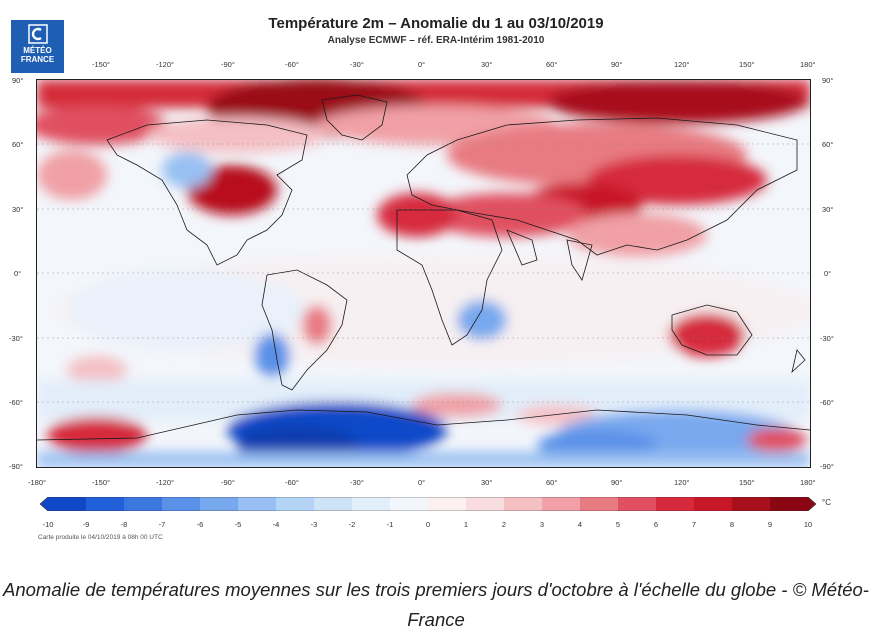 The height and width of the screenshot is (637, 872). I want to click on colorbar-tick-label: -9, so click(86, 524).